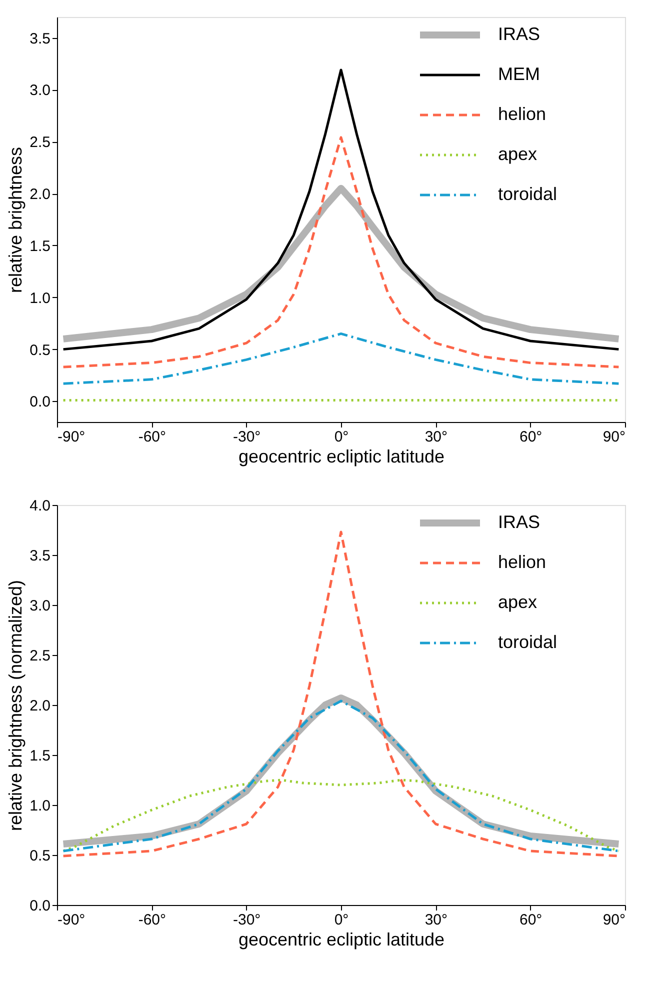 The height and width of the screenshot is (998, 658). Describe the element at coordinates (16, 706) in the screenshot. I see `y-axis-title: relative brightness (normalized)` at that location.